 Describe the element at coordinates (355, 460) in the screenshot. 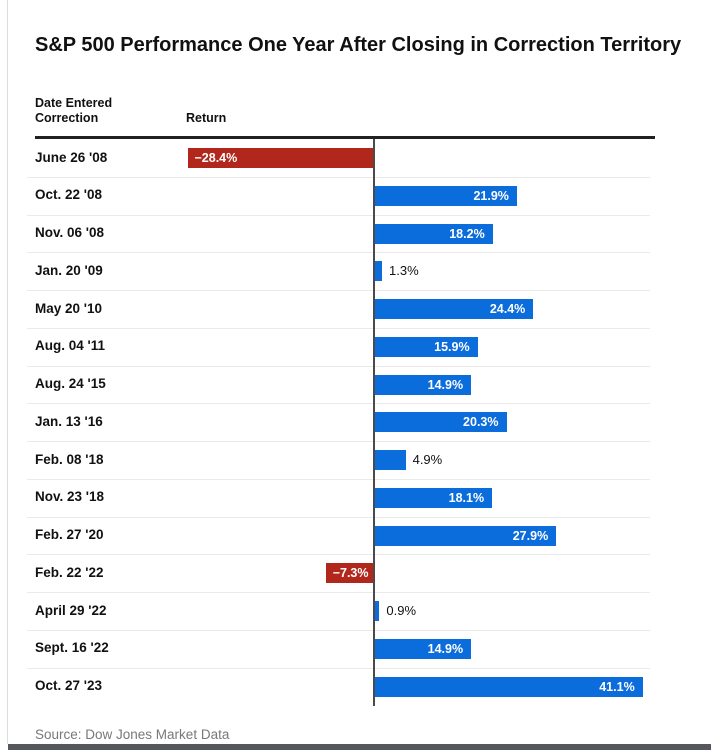

I see `bar-row: Feb. 08 '18 4.9%` at that location.